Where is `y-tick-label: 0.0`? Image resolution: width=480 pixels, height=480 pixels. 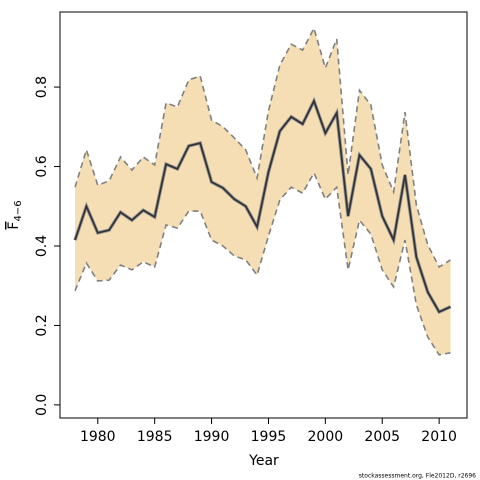
y-tick-label: 0.0 is located at coordinates (42, 405).